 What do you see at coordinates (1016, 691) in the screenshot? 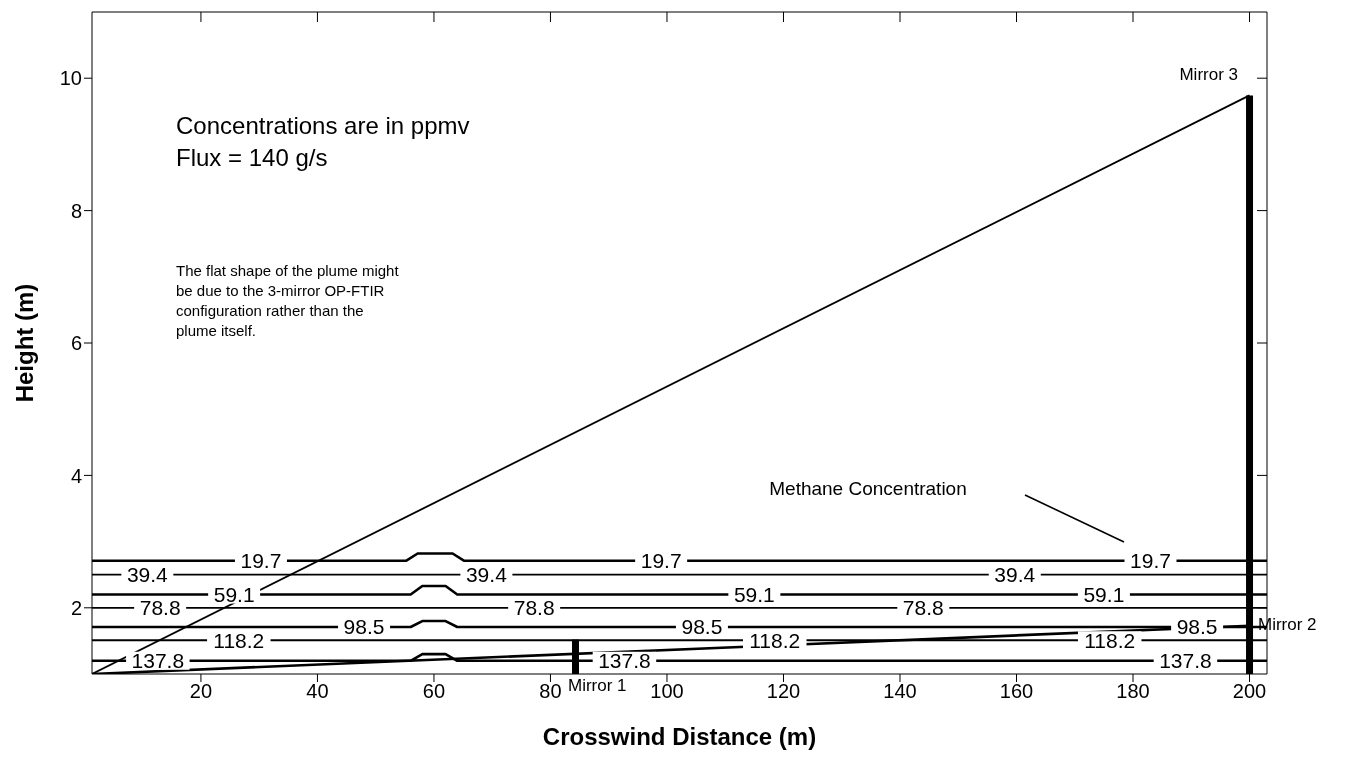
I see `x-tick-label: 160` at bounding box center [1016, 691].